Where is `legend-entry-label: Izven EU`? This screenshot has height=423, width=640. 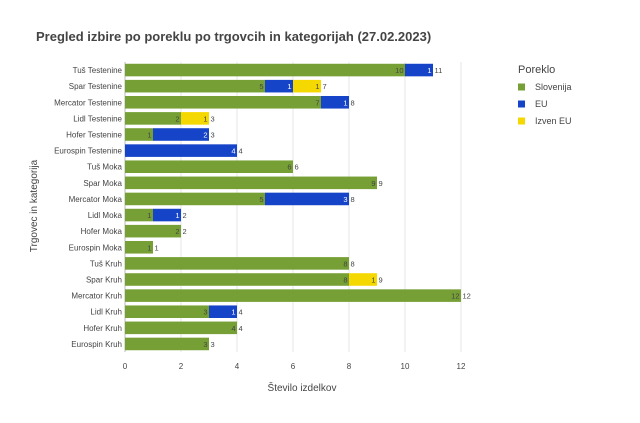
legend-entry-label: Izven EU is located at coordinates (553, 121).